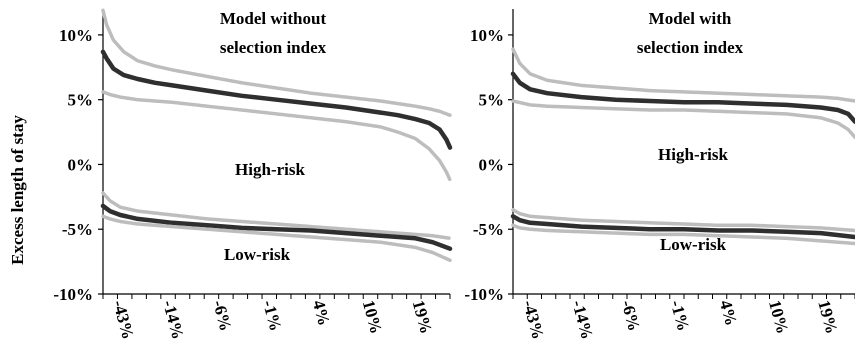 The image size is (855, 361). What do you see at coordinates (273, 18) in the screenshot?
I see `chart-title-line: Model without` at bounding box center [273, 18].